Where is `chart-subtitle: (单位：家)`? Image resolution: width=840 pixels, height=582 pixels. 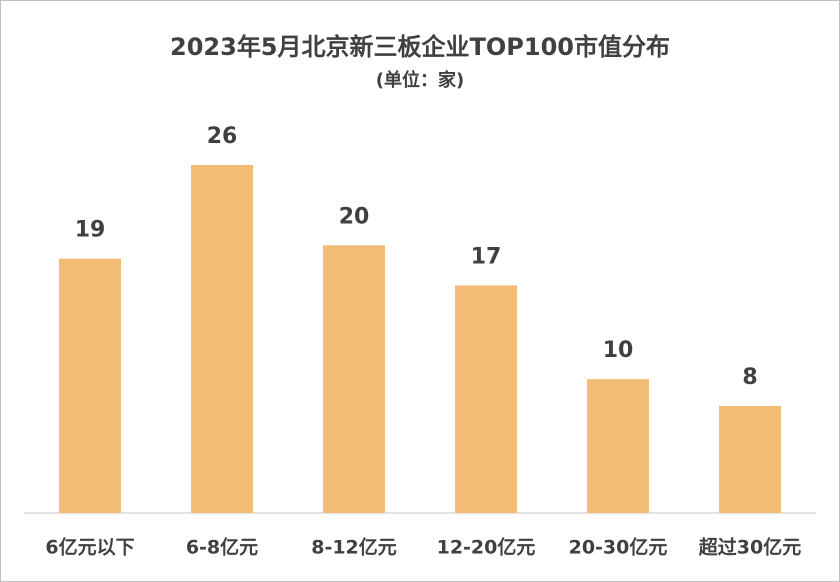 chart-subtitle: (单位：家) is located at coordinates (420, 80).